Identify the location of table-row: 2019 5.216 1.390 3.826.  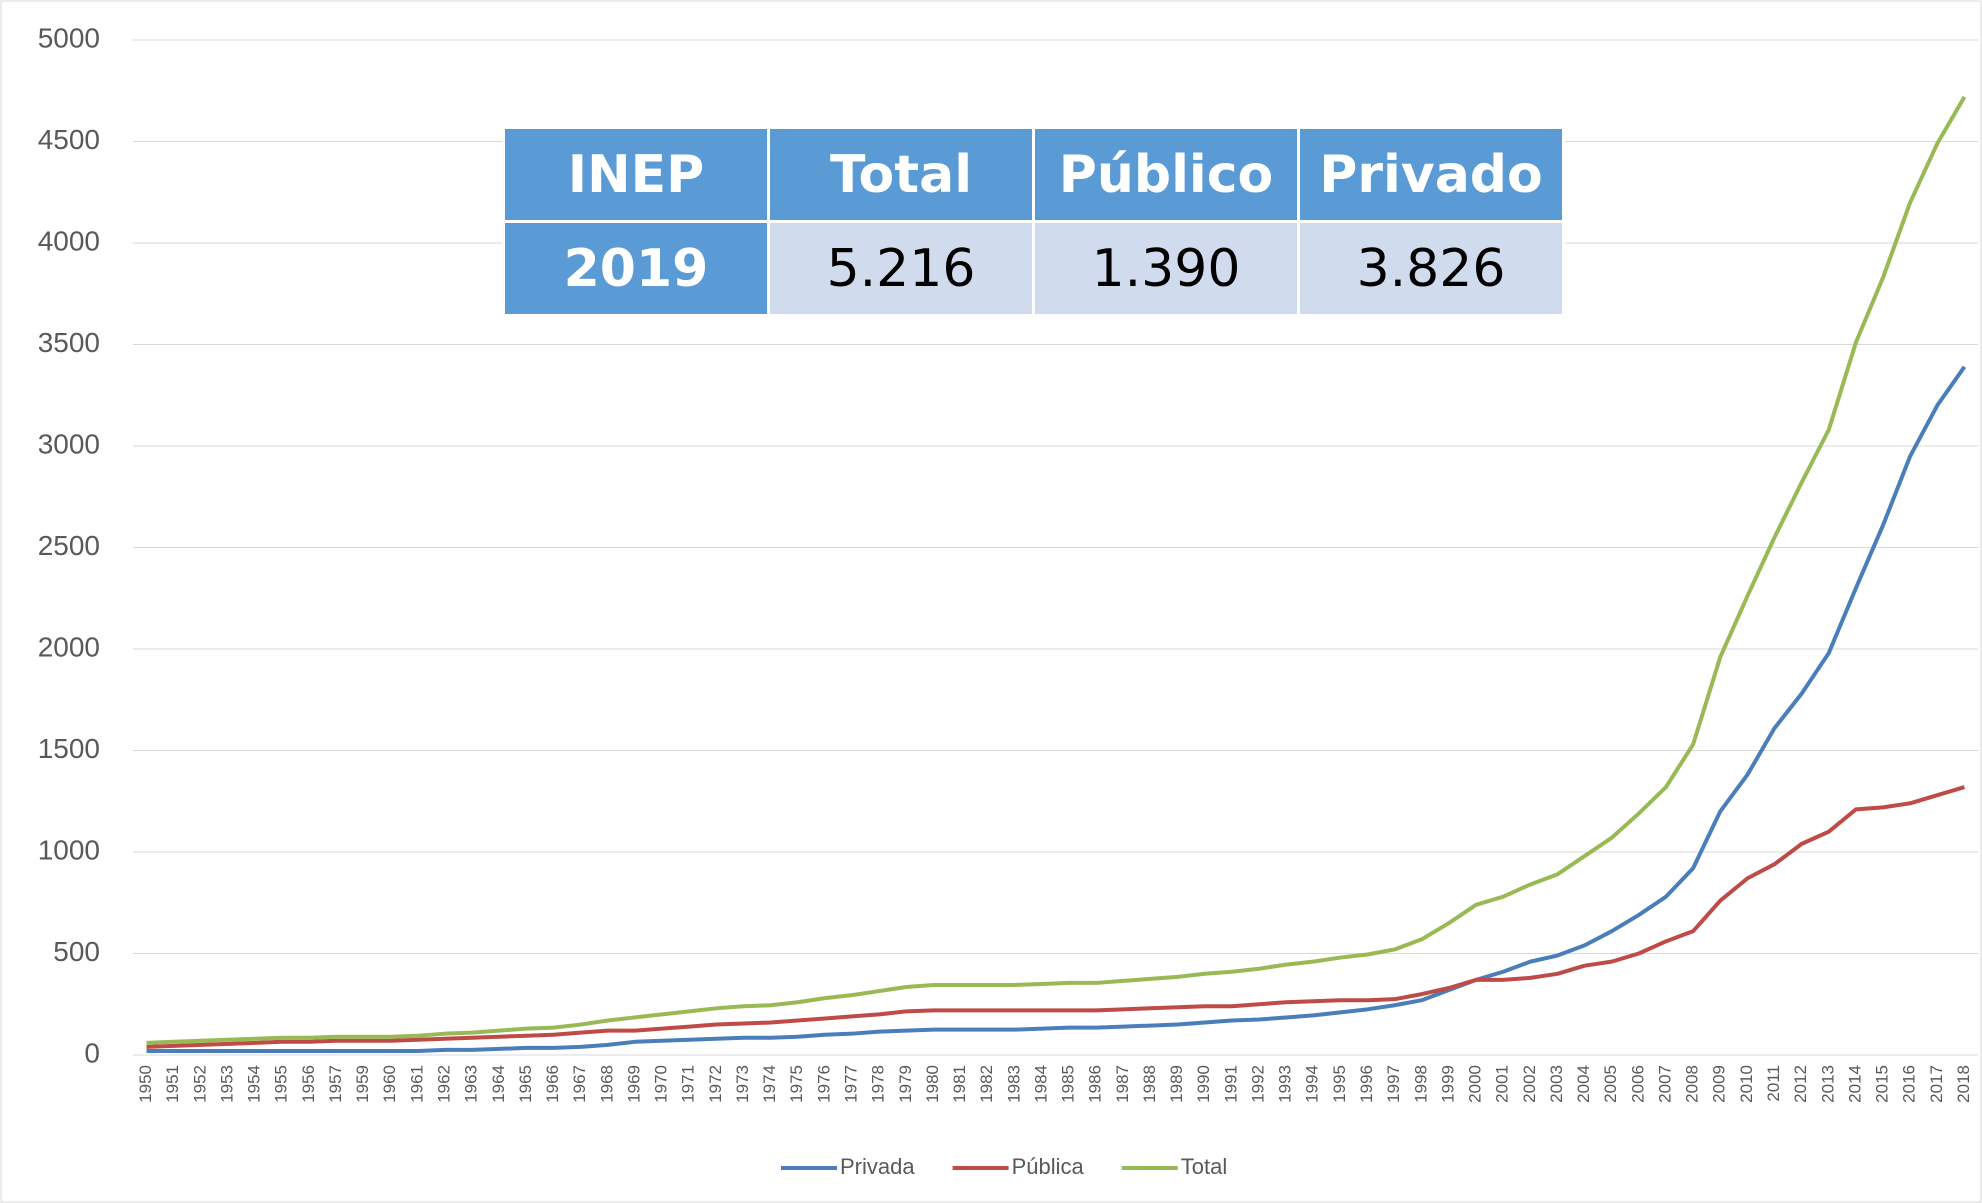
(1033, 268).